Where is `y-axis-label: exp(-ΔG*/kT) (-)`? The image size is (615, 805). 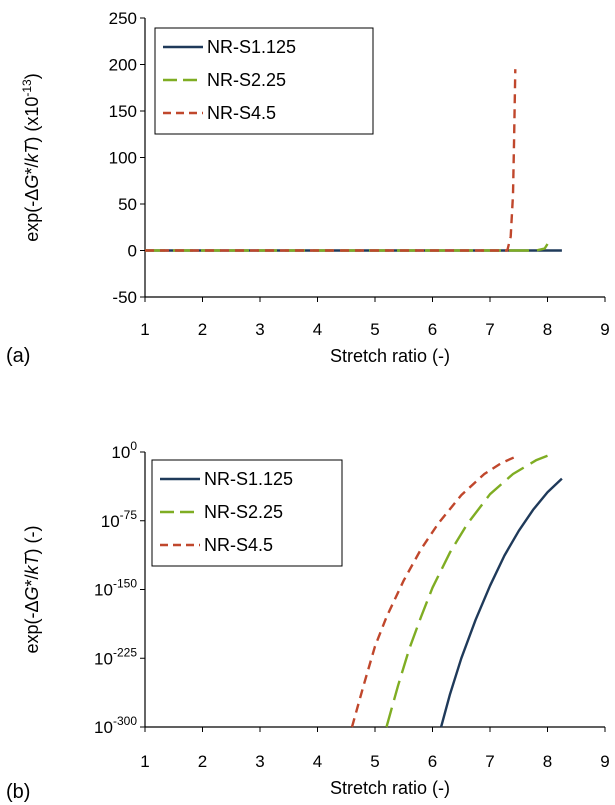
y-axis-label: exp(-ΔG*/kT) (-) is located at coordinates (32, 589).